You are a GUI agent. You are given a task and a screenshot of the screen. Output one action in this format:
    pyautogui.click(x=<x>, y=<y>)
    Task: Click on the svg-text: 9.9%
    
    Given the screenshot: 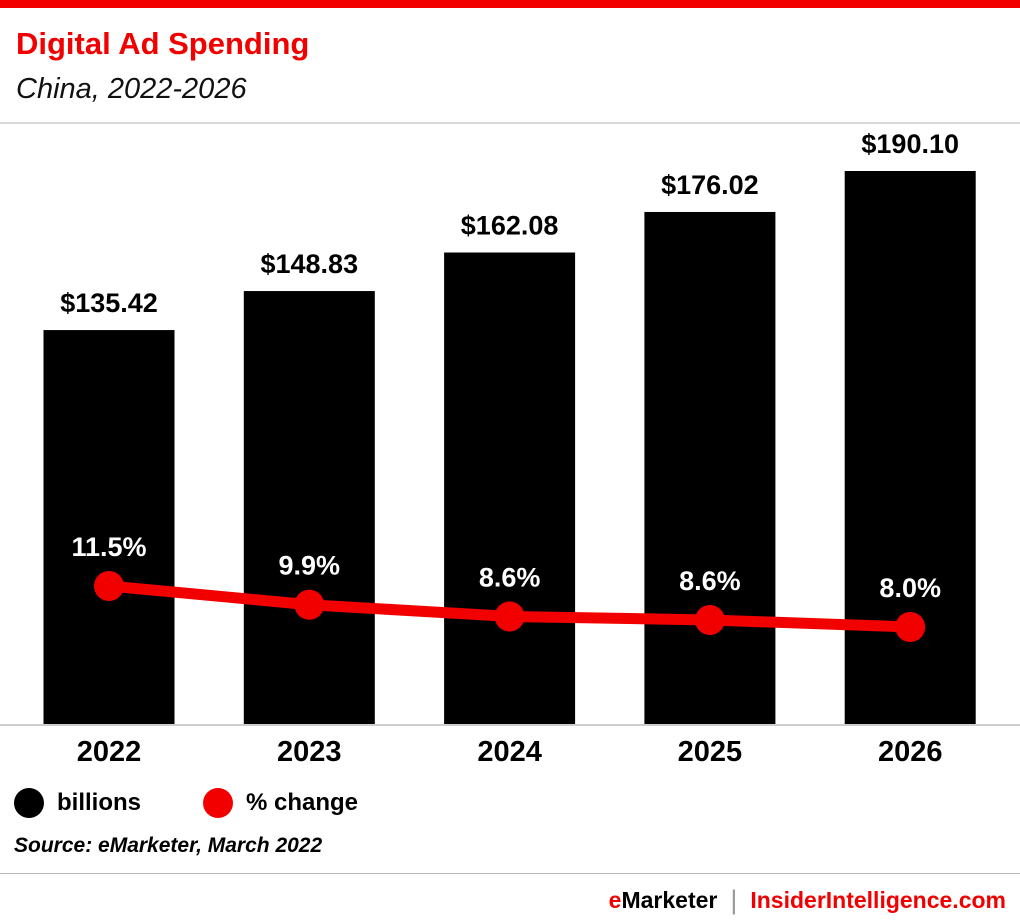 What is the action you would take?
    pyautogui.click(x=310, y=566)
    